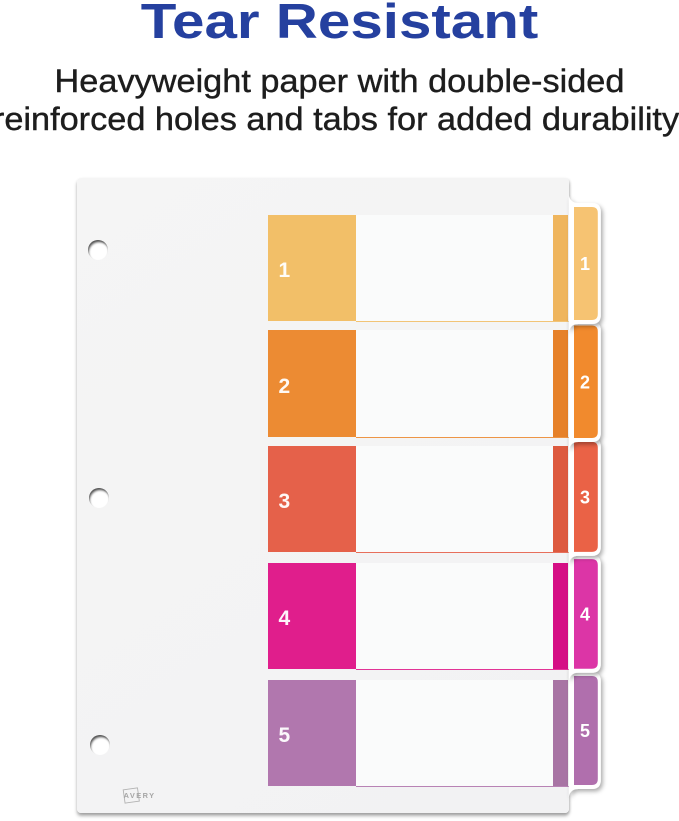 The image size is (679, 821). What do you see at coordinates (585, 731) in the screenshot?
I see `svg-text: 5` at bounding box center [585, 731].